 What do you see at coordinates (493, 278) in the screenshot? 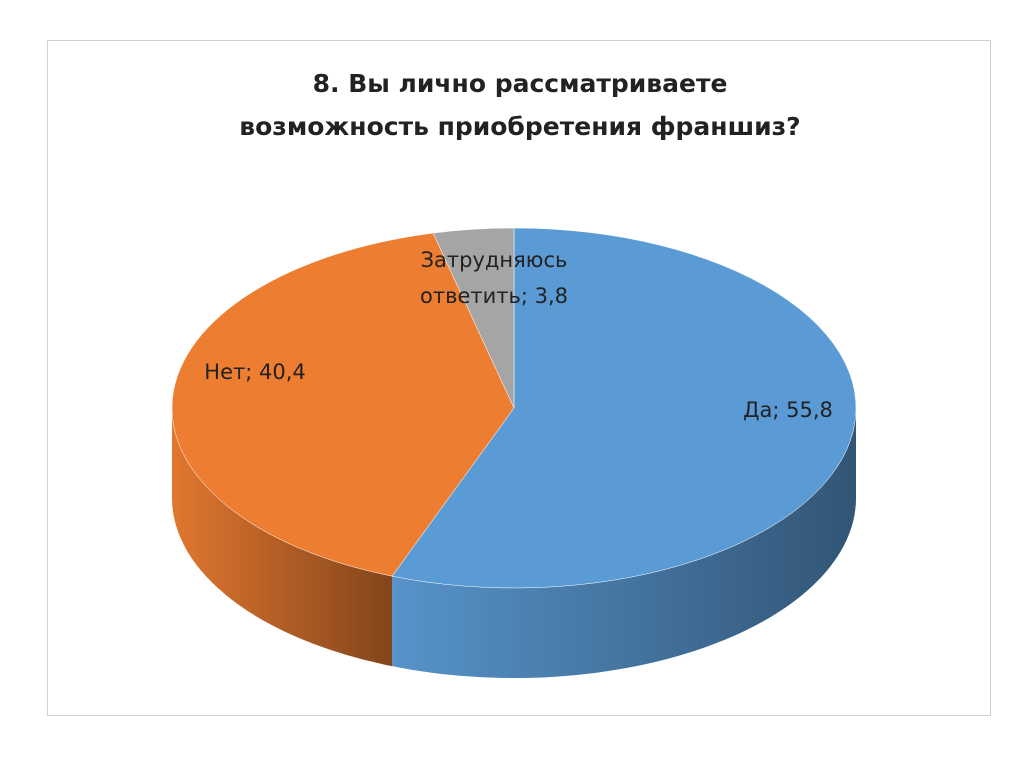
I see `data-label: Затрудняюсь ответить; 3,8` at bounding box center [493, 278].